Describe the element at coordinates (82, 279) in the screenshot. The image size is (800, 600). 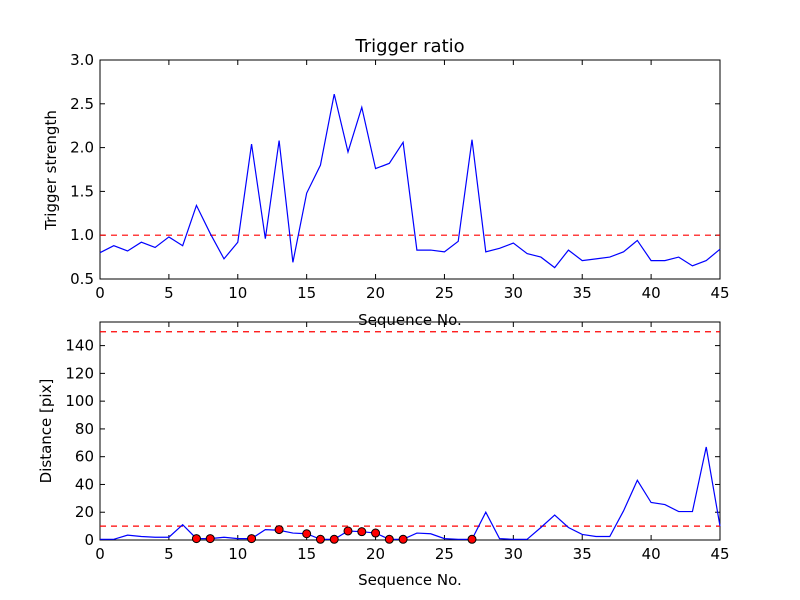
I see `y-tick-label: 0.5` at that location.